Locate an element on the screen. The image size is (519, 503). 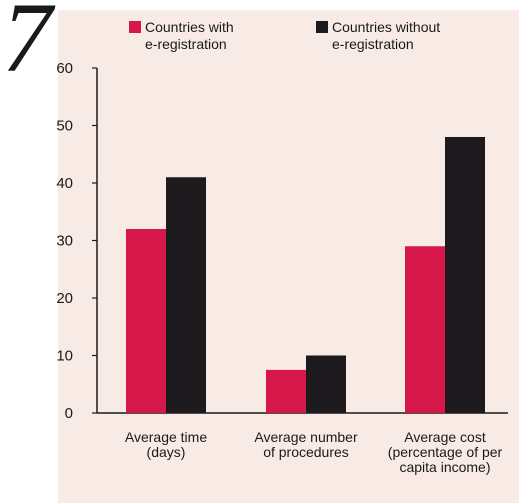
legend-label: Countries without is located at coordinates (386, 27).